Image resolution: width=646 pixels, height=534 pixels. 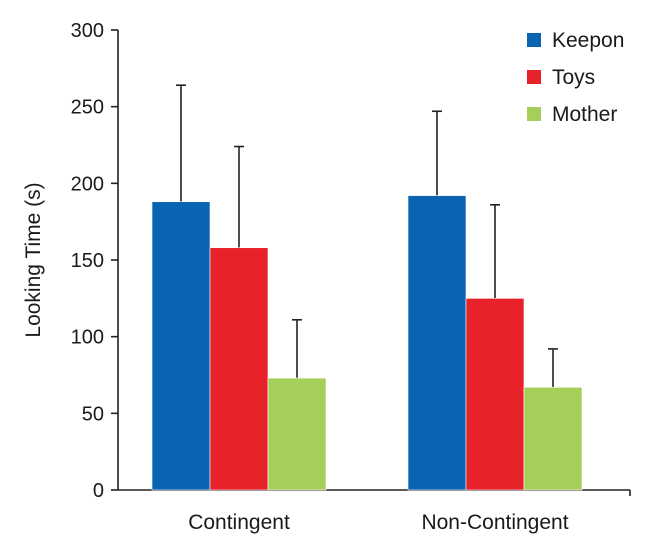 I want to click on legend: Keepon Toys Mother, so click(x=575, y=77).